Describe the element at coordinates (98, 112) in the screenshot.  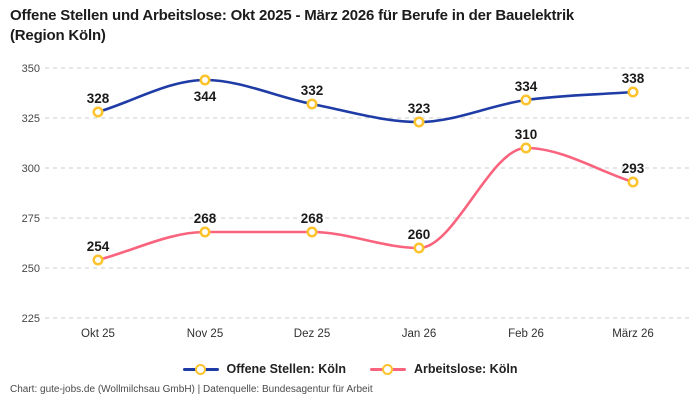
I see `data-point-marker-offene-stellen-köln-okt-25` at that location.